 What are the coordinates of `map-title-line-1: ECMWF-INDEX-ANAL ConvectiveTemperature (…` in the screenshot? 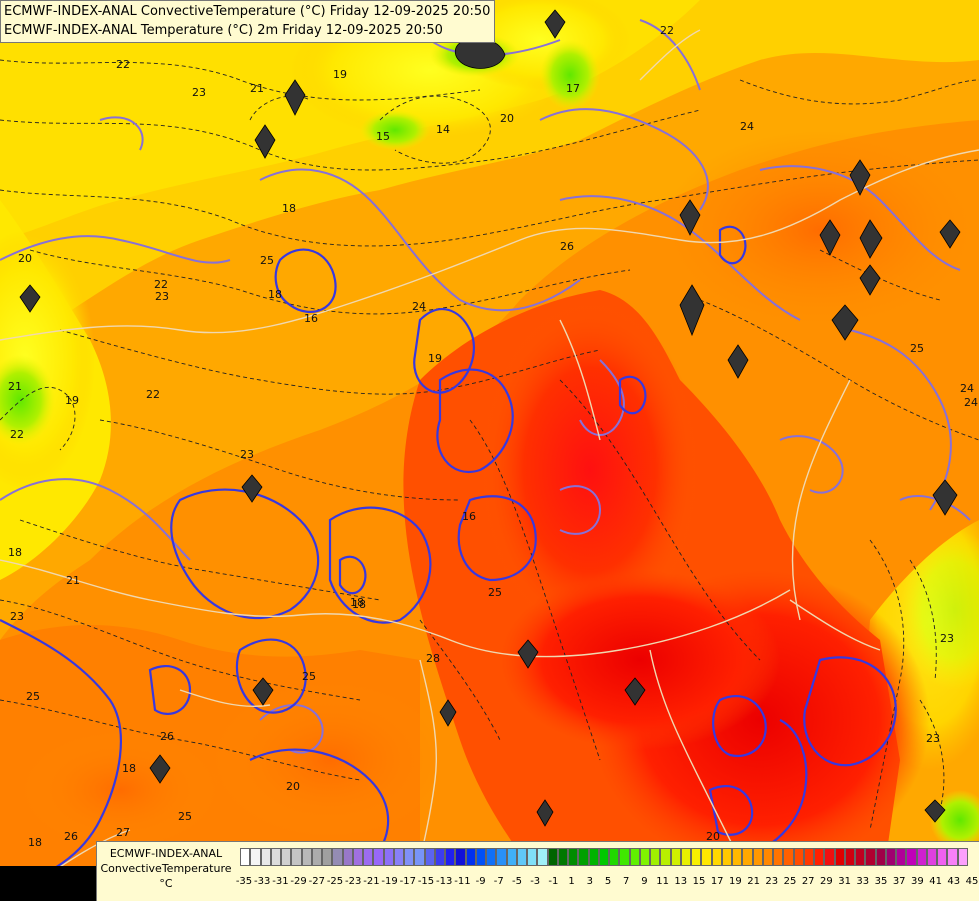 It's located at (247, 11).